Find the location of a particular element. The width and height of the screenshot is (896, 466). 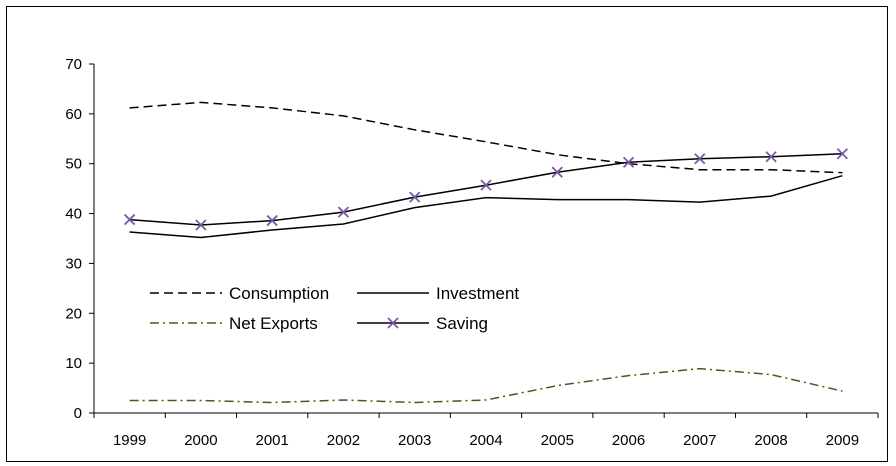

series-line-net-exports is located at coordinates (486, 385).